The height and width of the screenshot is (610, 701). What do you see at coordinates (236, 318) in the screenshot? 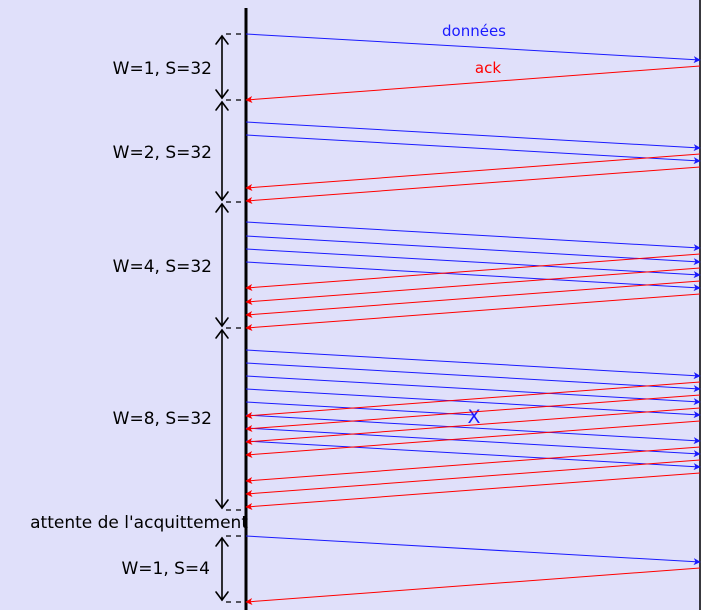
I see `phase-boundary-ticks` at bounding box center [236, 318].